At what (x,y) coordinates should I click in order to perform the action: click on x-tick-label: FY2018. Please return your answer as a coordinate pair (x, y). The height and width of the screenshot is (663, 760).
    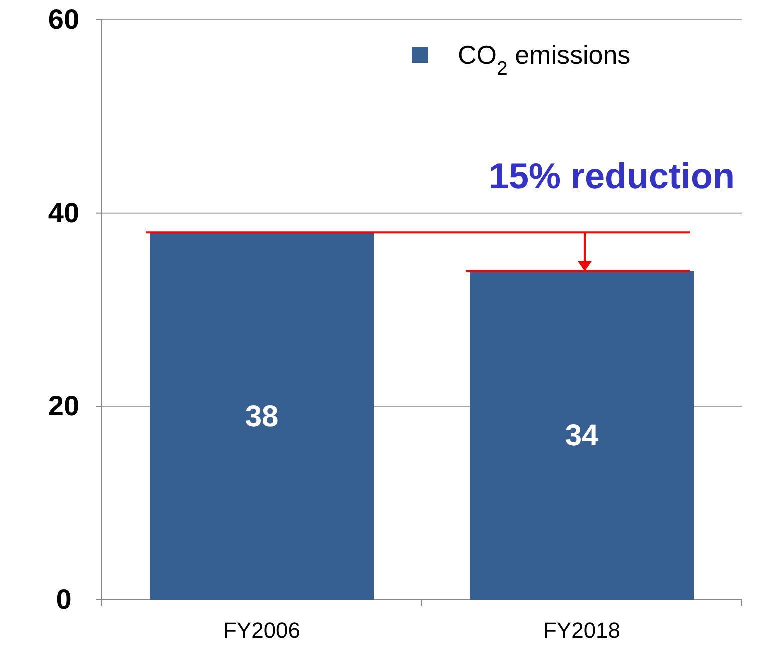
    Looking at the image, I should click on (582, 631).